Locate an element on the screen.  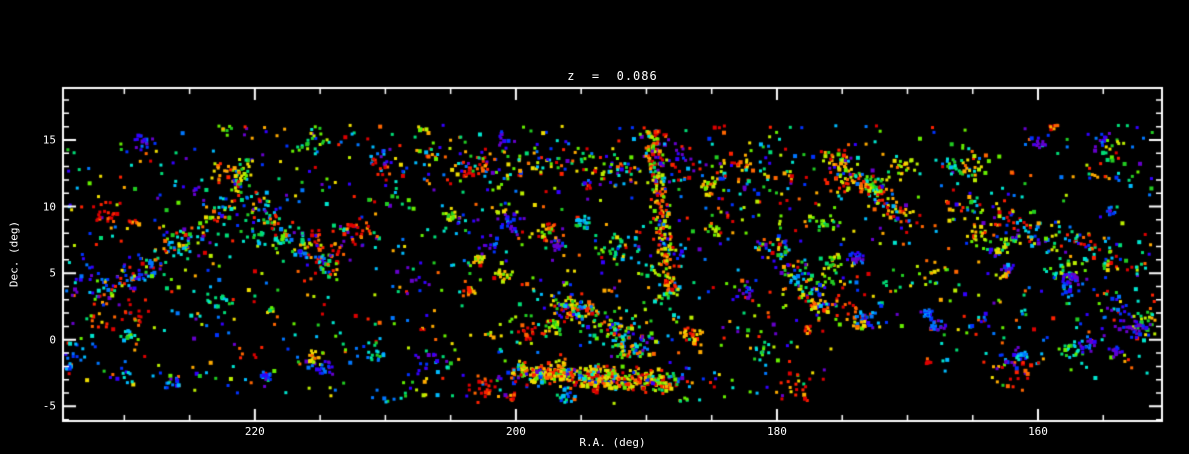
y-tick-label: 10 is located at coordinates (49, 207).